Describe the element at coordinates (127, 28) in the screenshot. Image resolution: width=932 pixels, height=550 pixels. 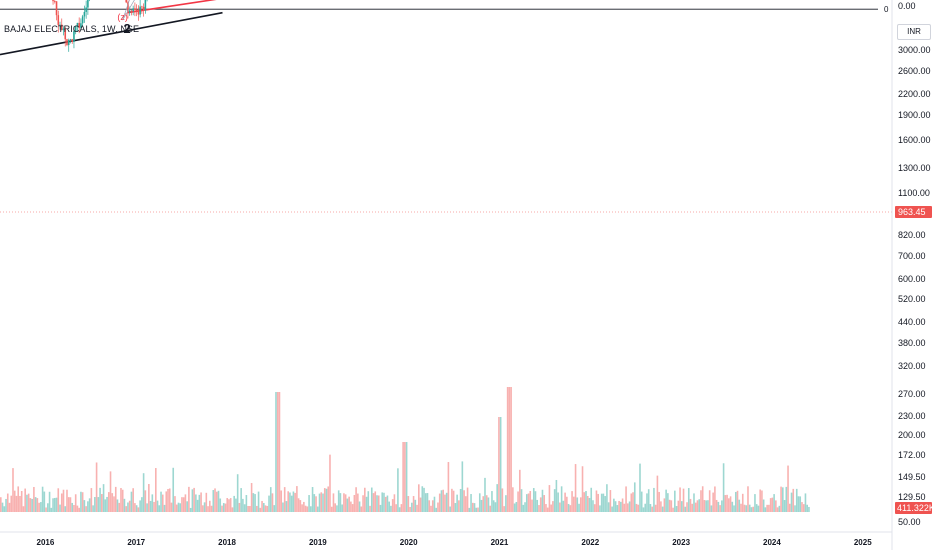
I see `wave-label: 2` at that location.